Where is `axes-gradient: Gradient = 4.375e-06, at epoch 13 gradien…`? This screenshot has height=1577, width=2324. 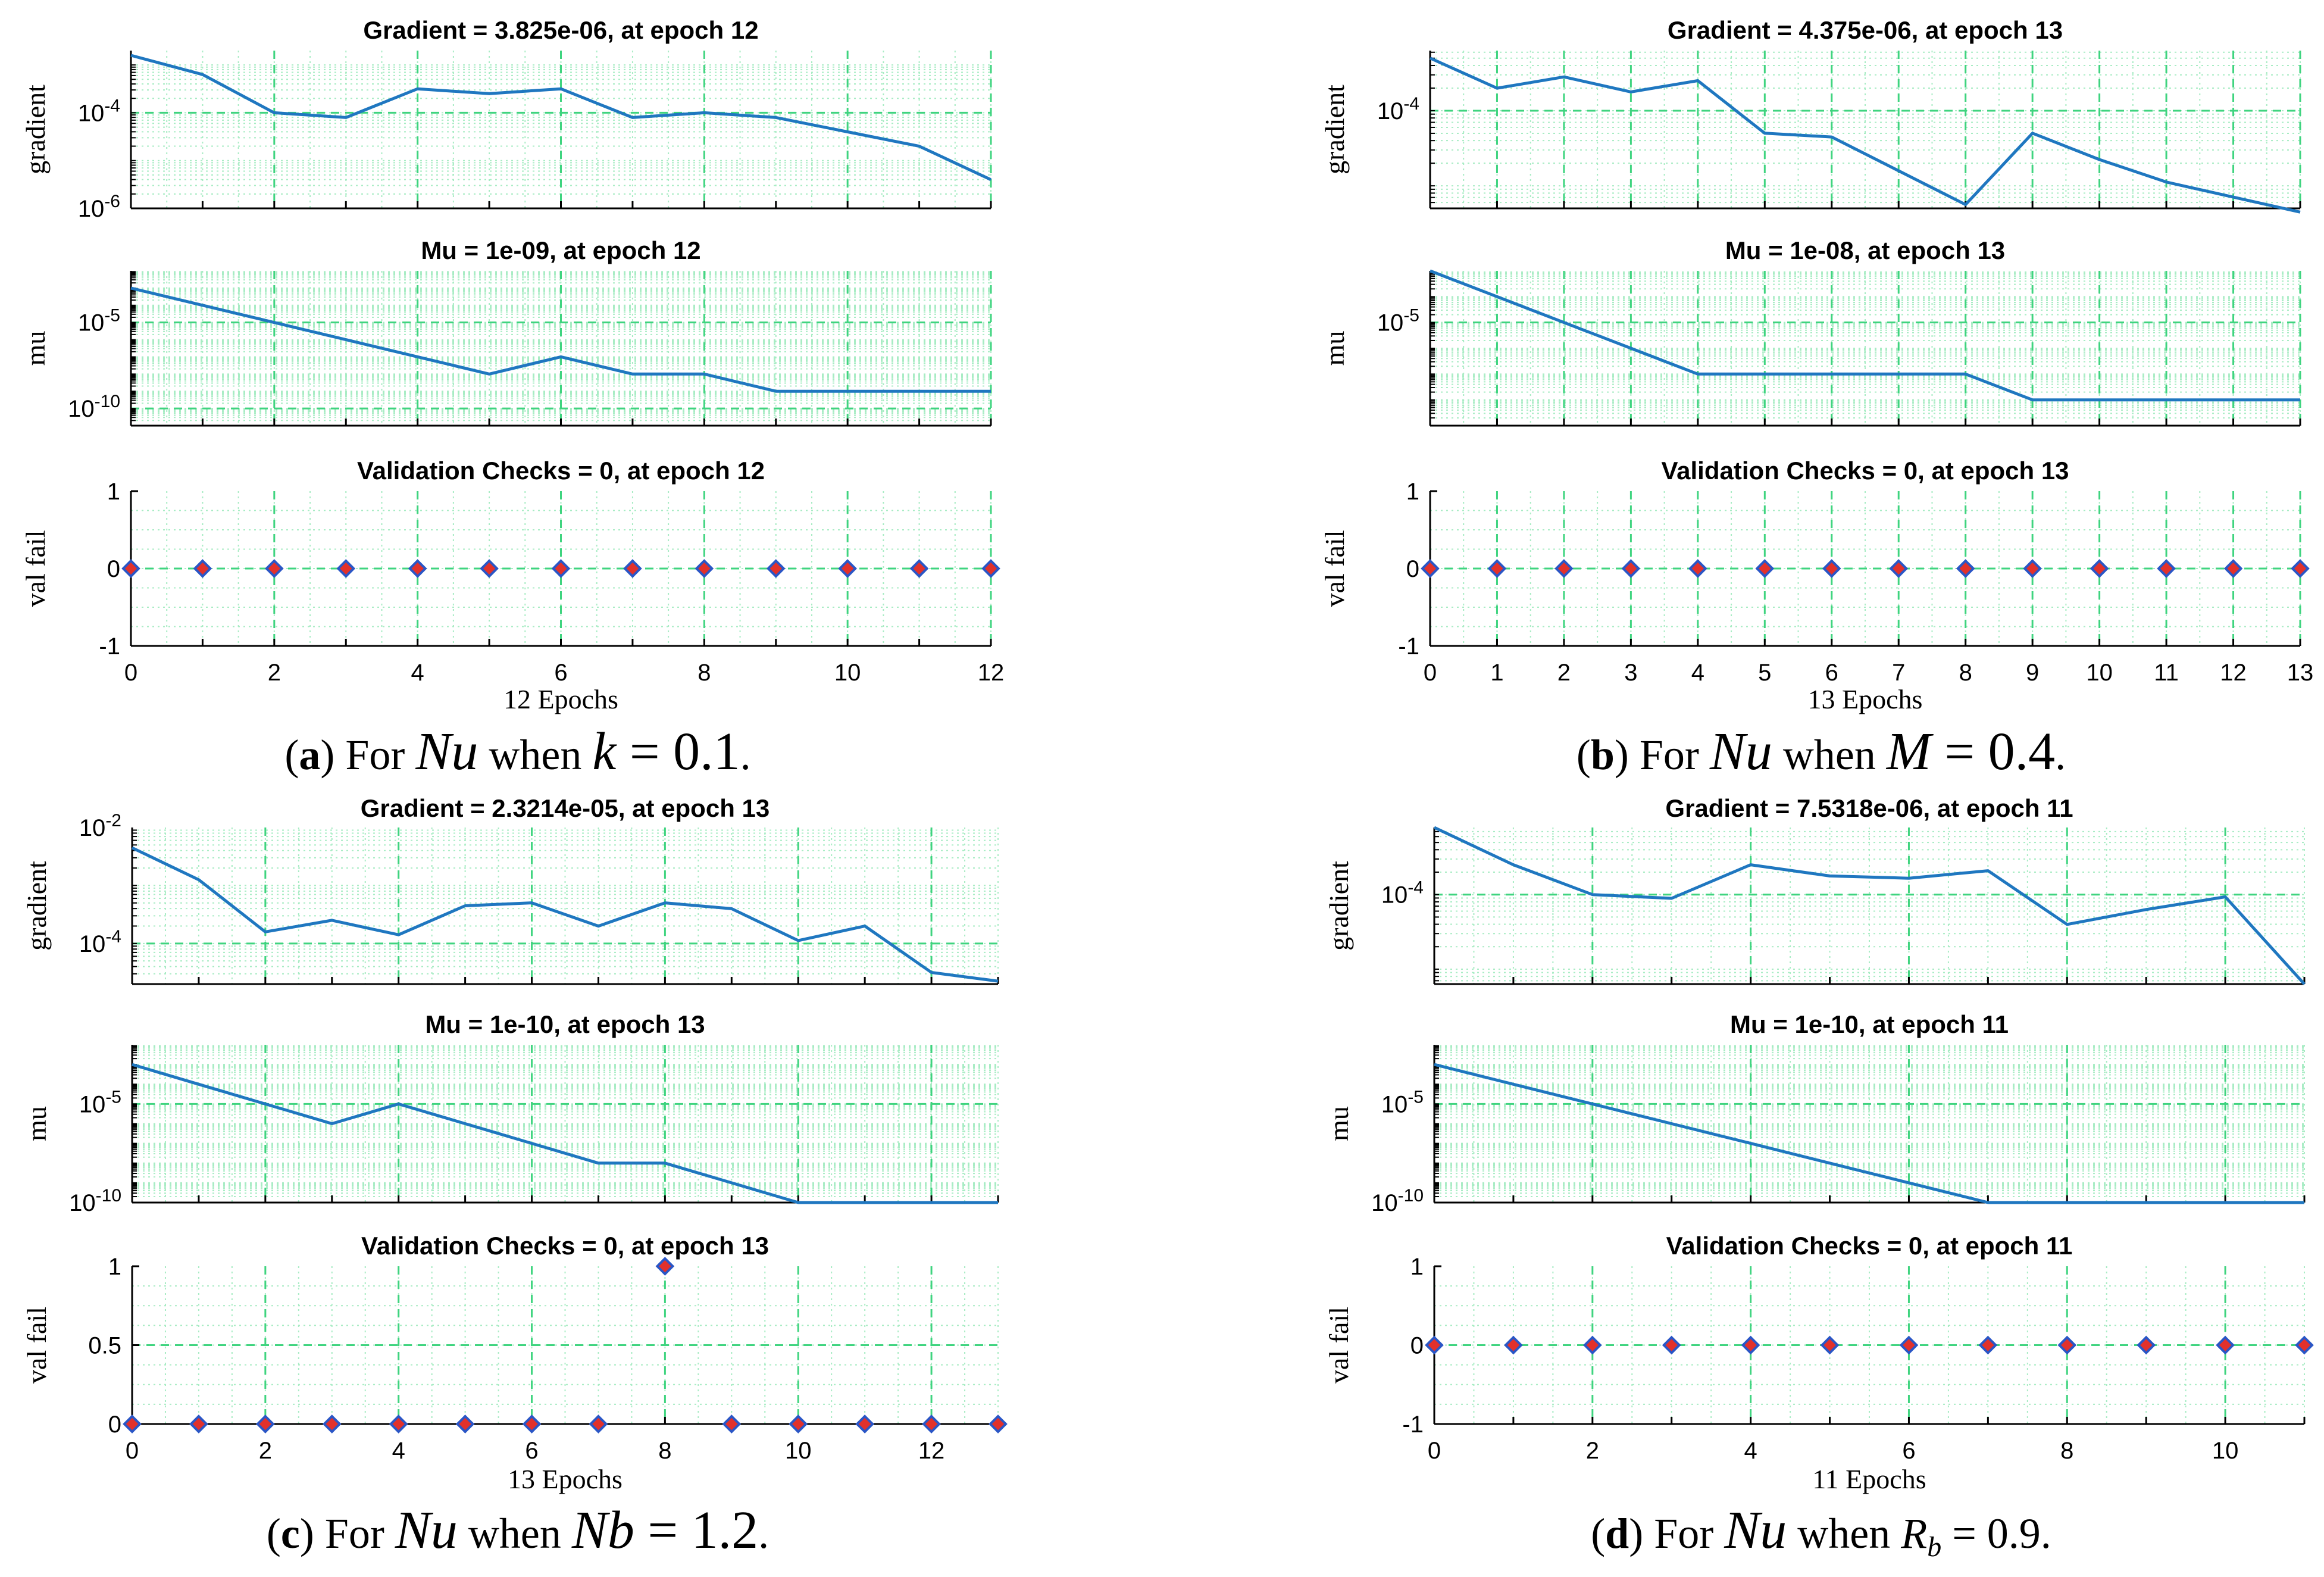 axes-gradient: Gradient = 4.375e-06, at epoch 13 gradien… is located at coordinates (1810, 115).